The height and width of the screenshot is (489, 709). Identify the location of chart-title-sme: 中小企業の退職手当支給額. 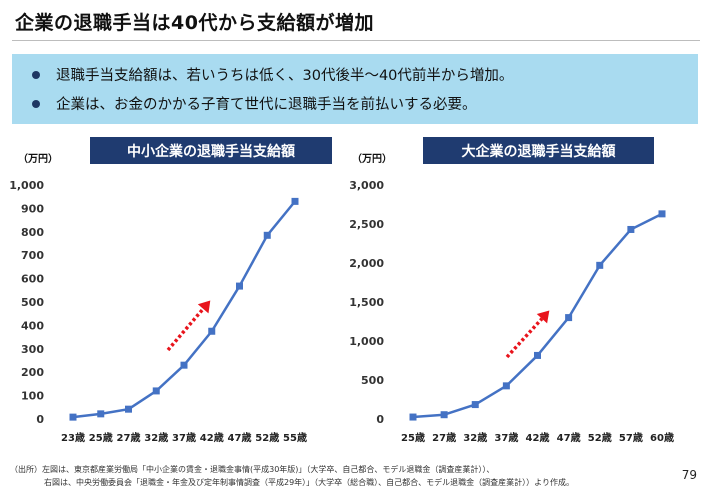
(211, 150).